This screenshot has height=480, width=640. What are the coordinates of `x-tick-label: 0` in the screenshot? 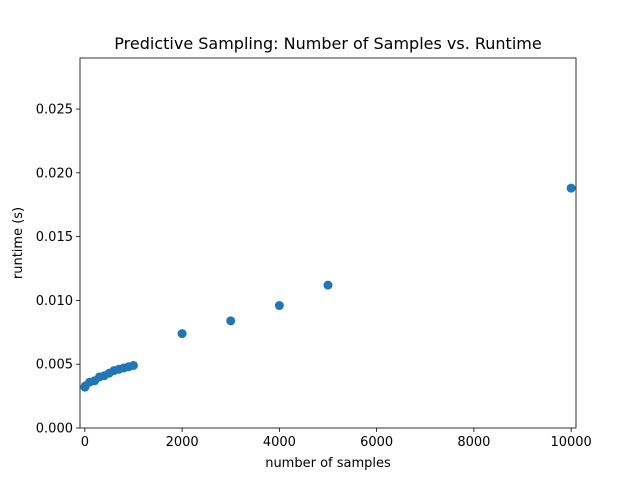 It's located at (85, 442).